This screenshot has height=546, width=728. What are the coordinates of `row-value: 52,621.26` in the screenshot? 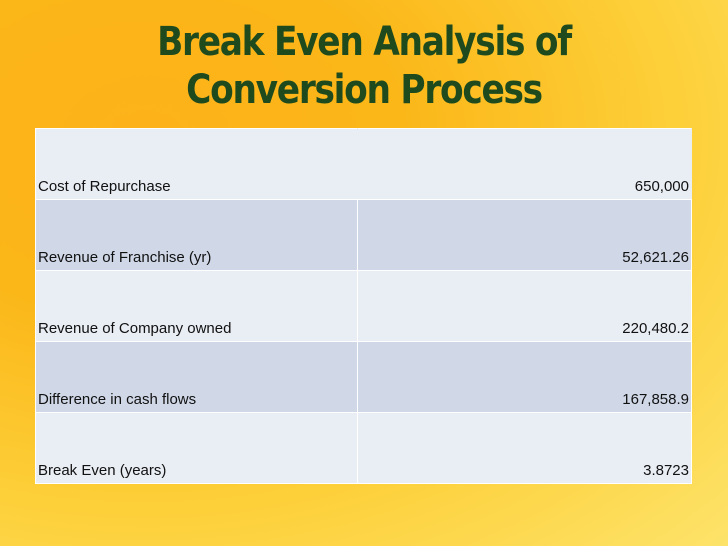 It's located at (524, 235).